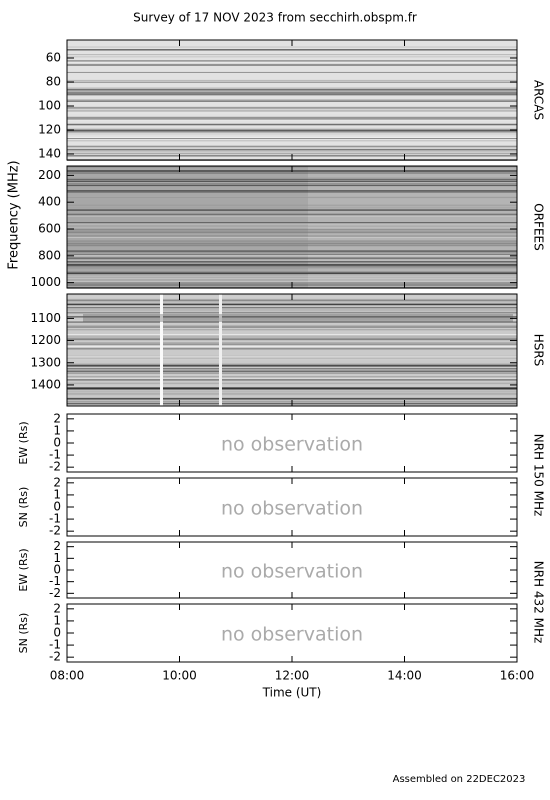 This screenshot has width=550, height=800. Describe the element at coordinates (67, 676) in the screenshot. I see `x-tick-label: 08:00` at that location.